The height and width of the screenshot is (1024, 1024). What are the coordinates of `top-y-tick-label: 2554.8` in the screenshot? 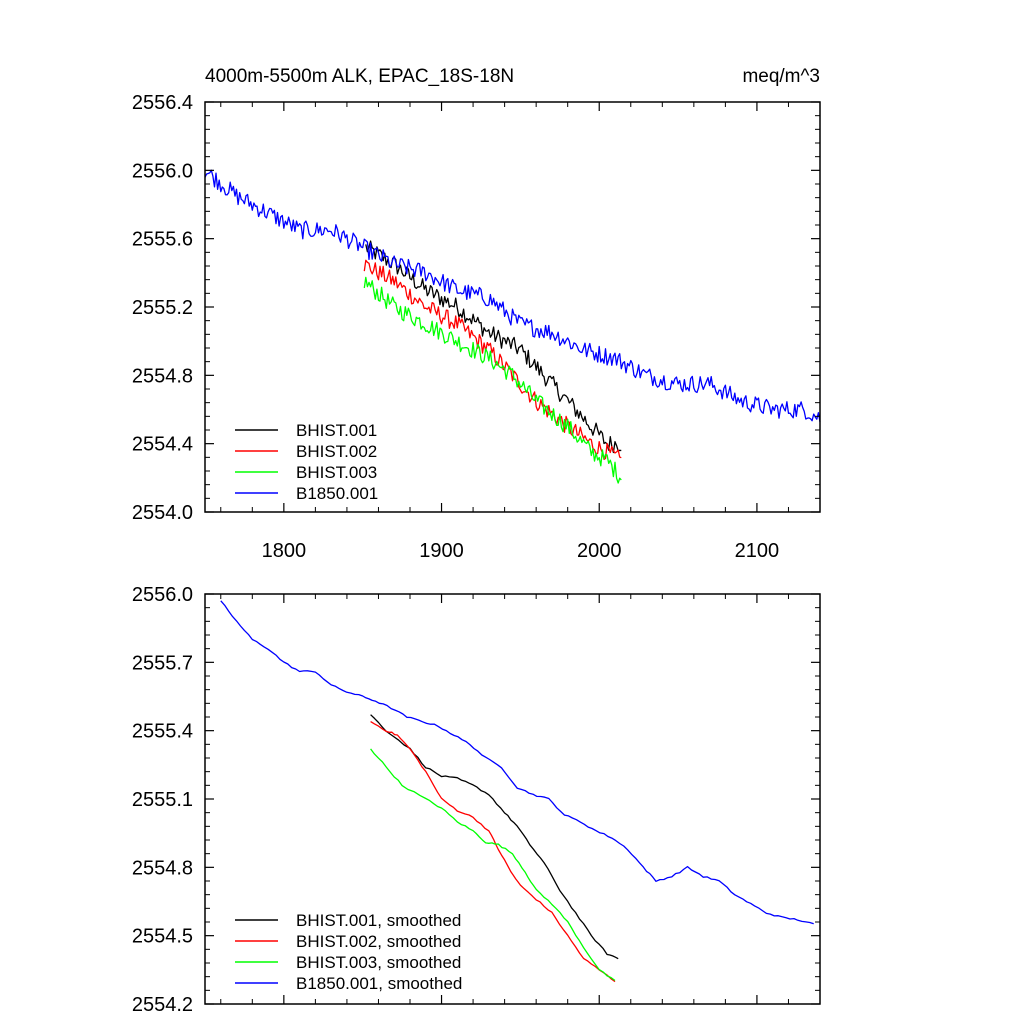 It's located at (162, 376).